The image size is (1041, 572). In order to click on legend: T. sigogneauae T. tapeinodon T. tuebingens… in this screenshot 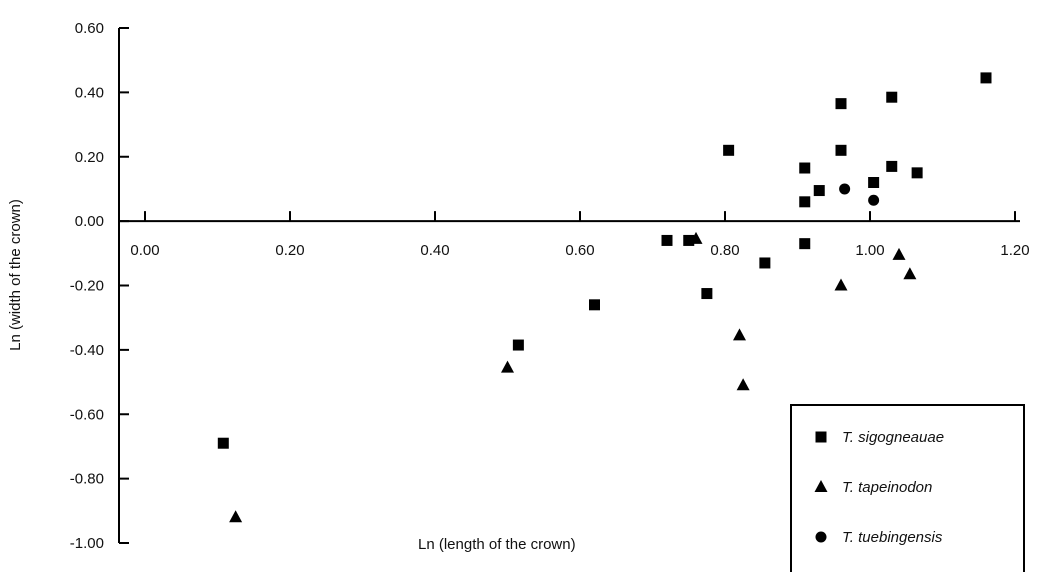, I will do `click(907, 488)`.